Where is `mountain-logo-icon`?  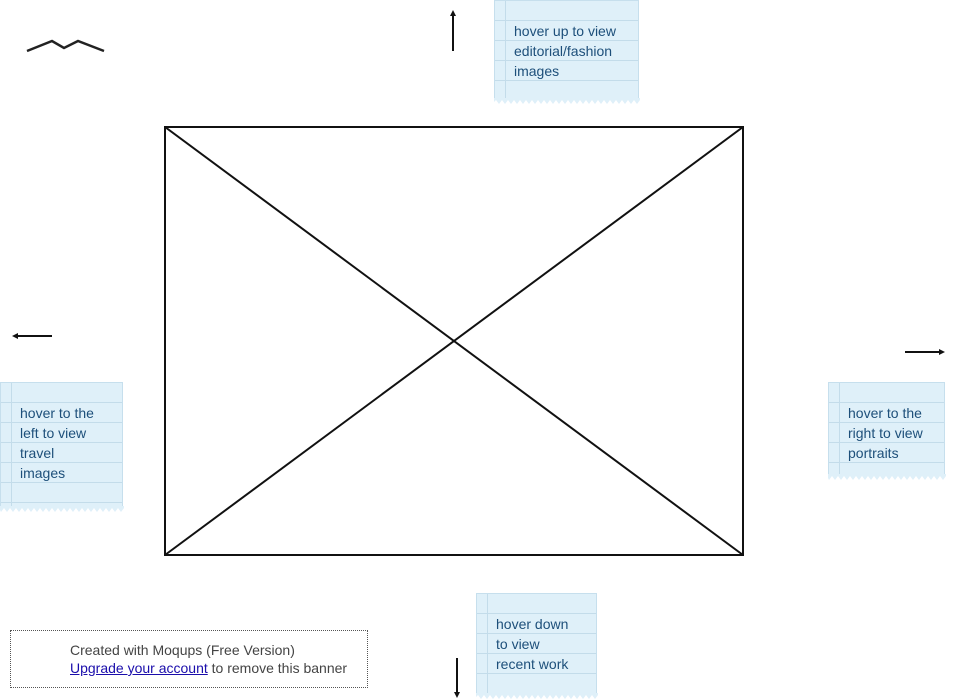
mountain-logo-icon is located at coordinates (66, 46).